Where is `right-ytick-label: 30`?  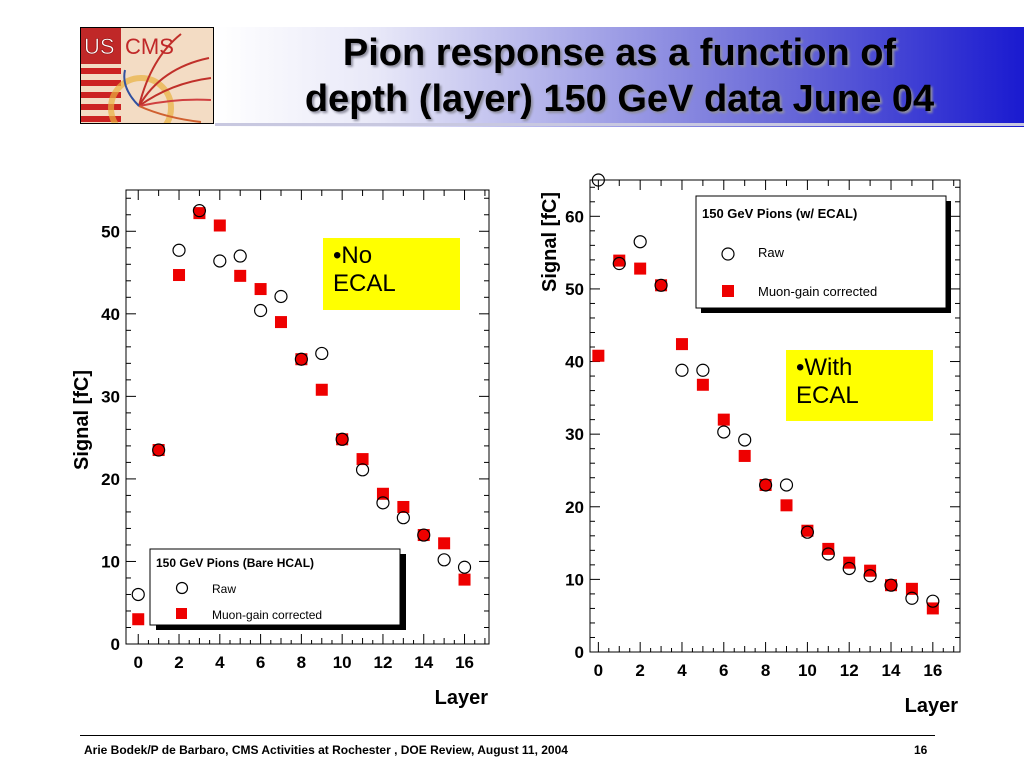
right-ytick-label: 30 is located at coordinates (574, 434).